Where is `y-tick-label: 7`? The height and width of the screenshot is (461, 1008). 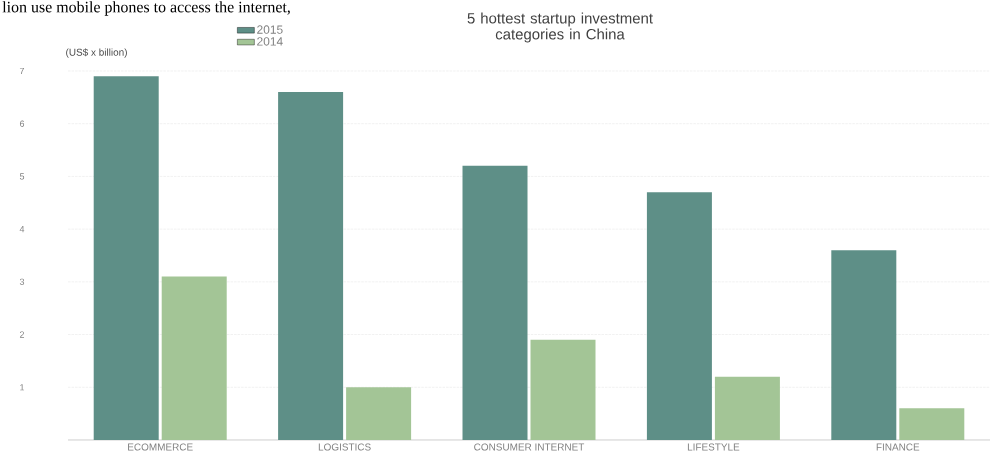 y-tick-label: 7 is located at coordinates (22, 71).